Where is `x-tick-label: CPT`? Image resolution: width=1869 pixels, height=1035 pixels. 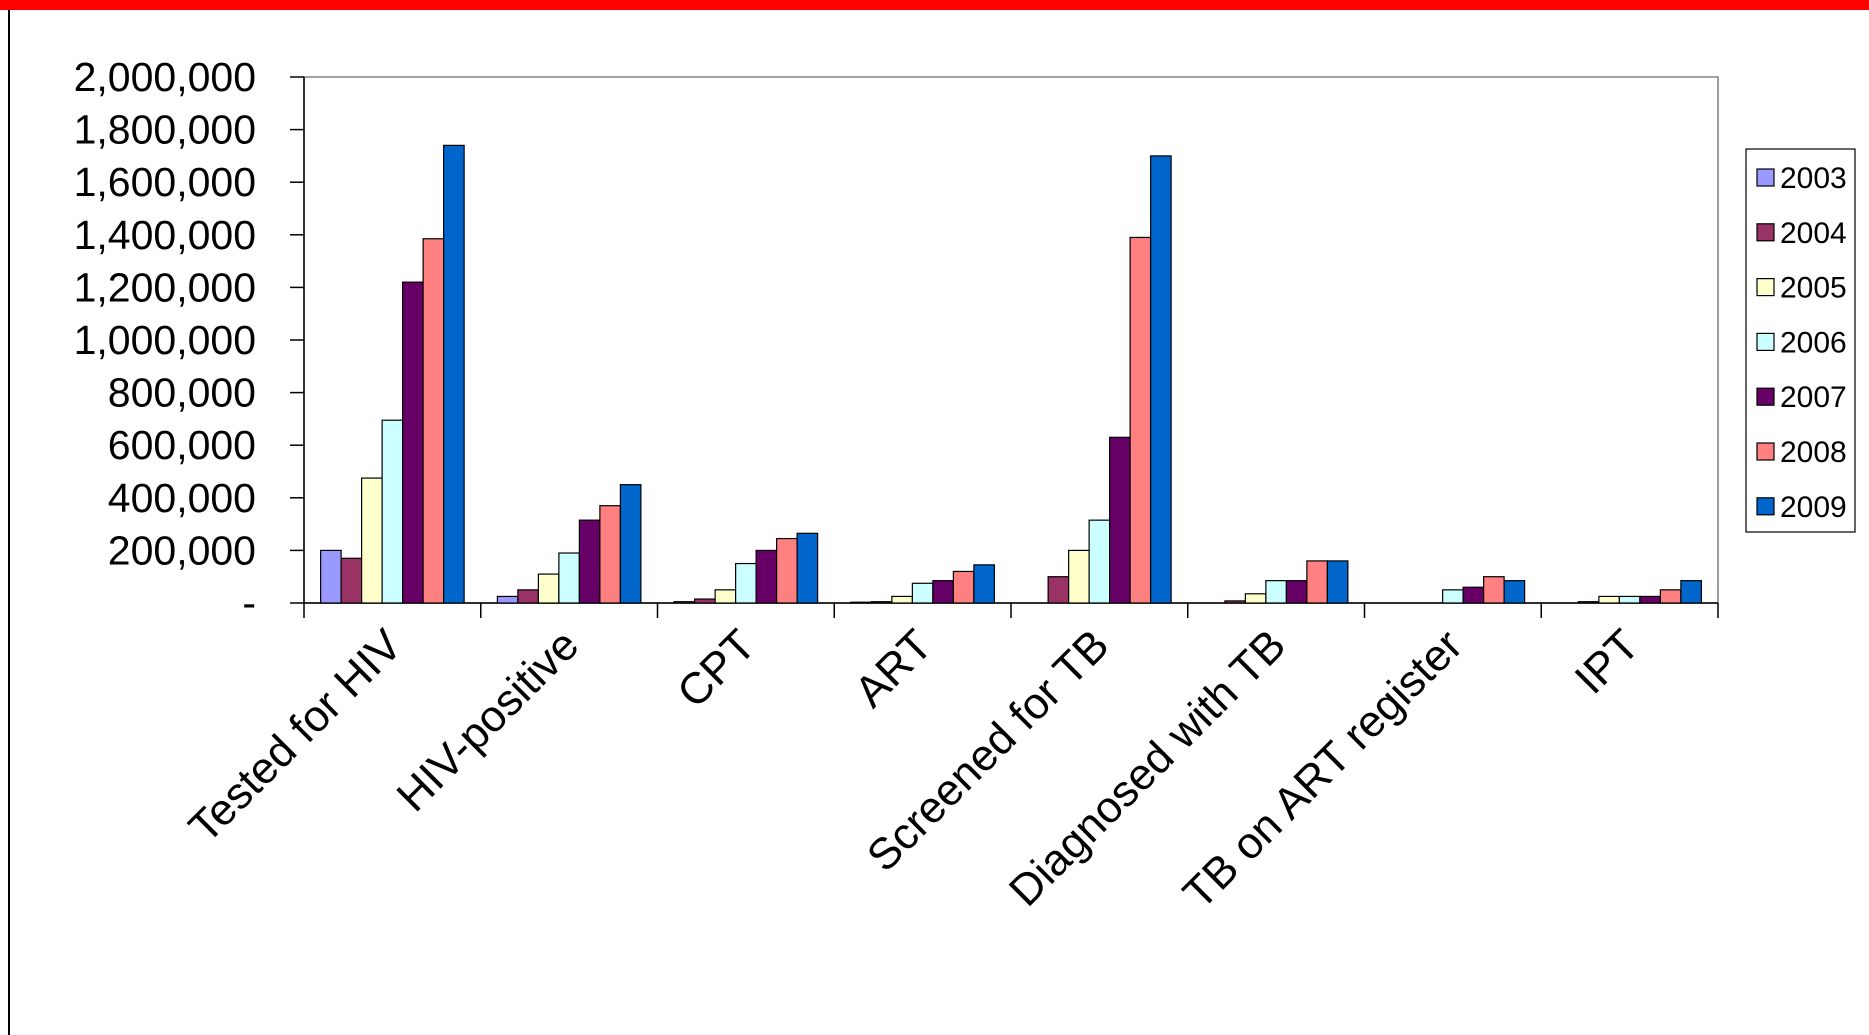 x-tick-label: CPT is located at coordinates (716, 668).